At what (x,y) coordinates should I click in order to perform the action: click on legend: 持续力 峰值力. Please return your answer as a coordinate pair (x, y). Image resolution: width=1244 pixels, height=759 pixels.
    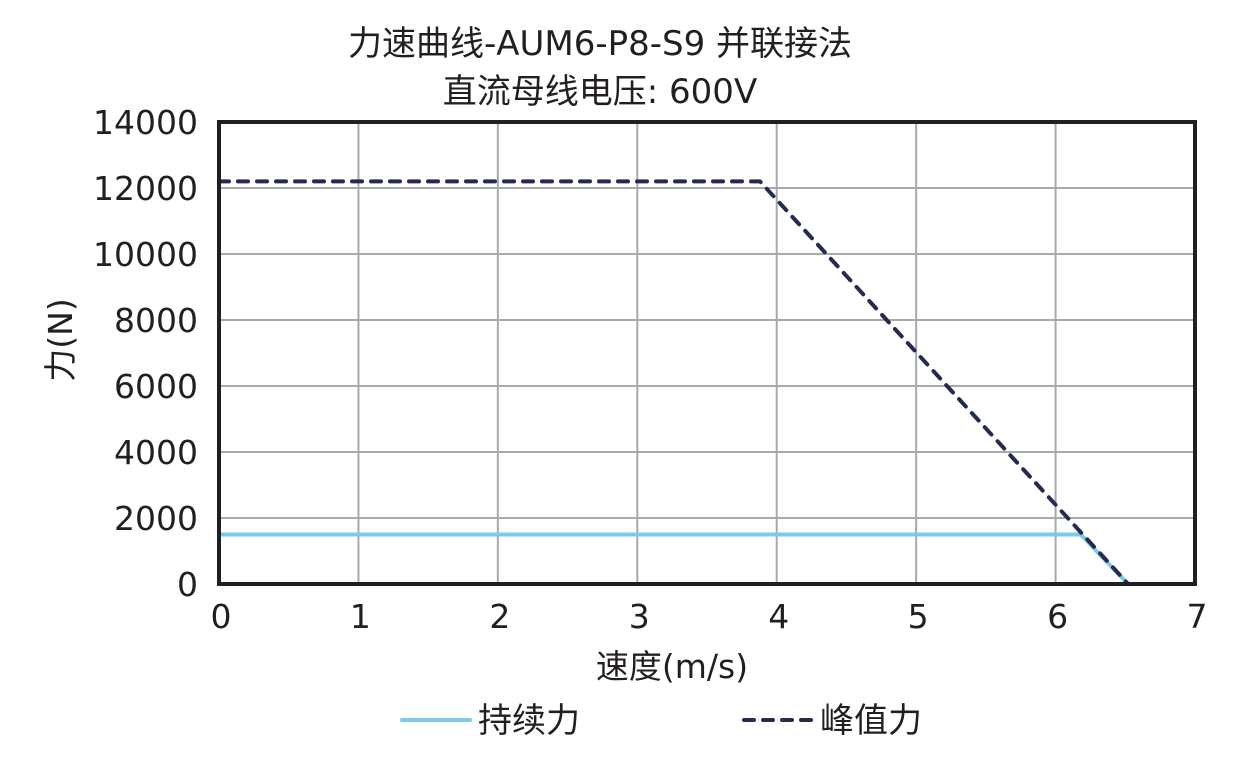
    Looking at the image, I should click on (661, 721).